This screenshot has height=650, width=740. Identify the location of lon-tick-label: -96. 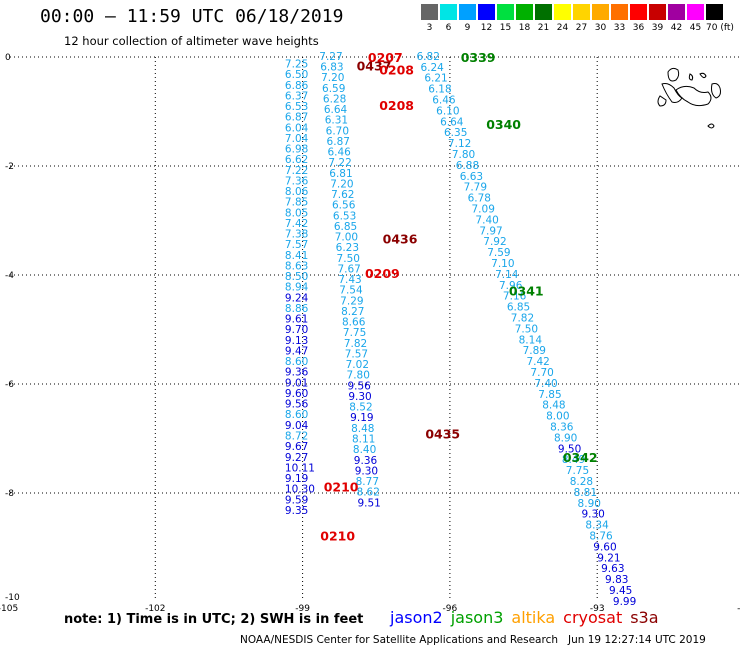
(450, 609).